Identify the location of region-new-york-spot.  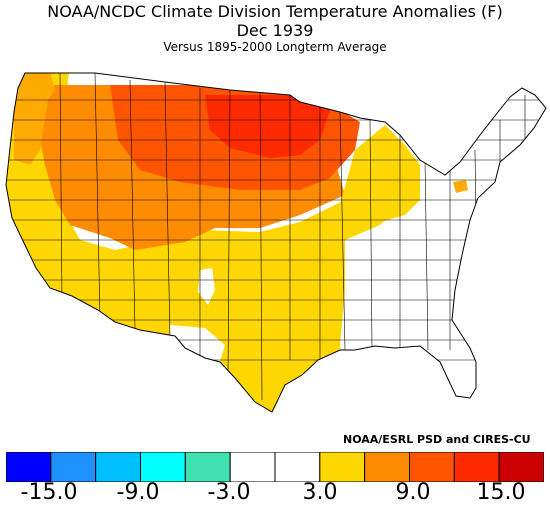
(460, 186).